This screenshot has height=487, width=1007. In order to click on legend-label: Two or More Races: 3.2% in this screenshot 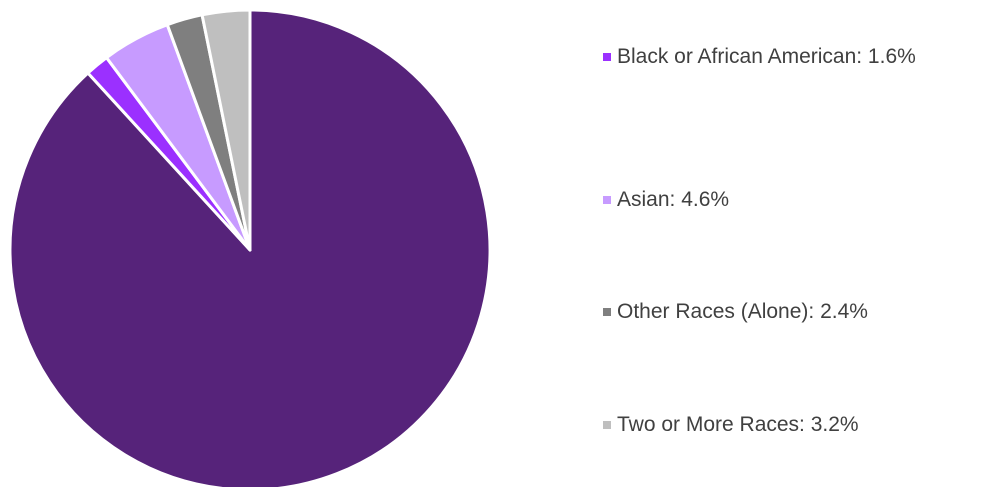, I will do `click(738, 424)`.